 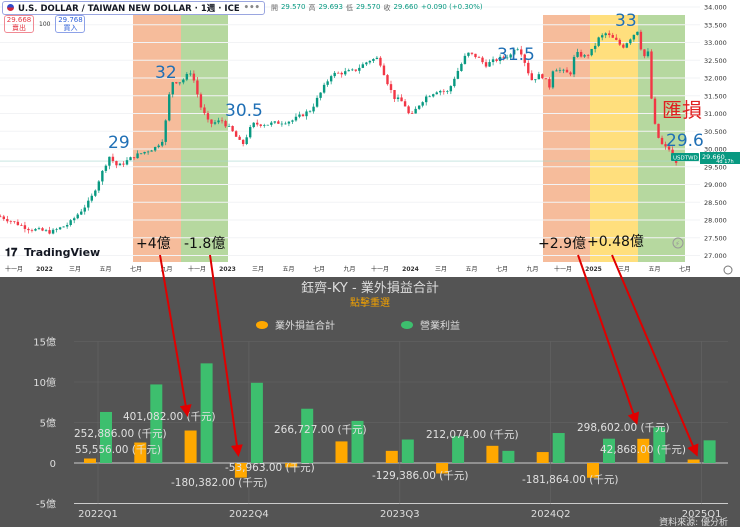 What do you see at coordinates (532, 269) in the screenshot?
I see `time-tick-label: 九月` at bounding box center [532, 269].